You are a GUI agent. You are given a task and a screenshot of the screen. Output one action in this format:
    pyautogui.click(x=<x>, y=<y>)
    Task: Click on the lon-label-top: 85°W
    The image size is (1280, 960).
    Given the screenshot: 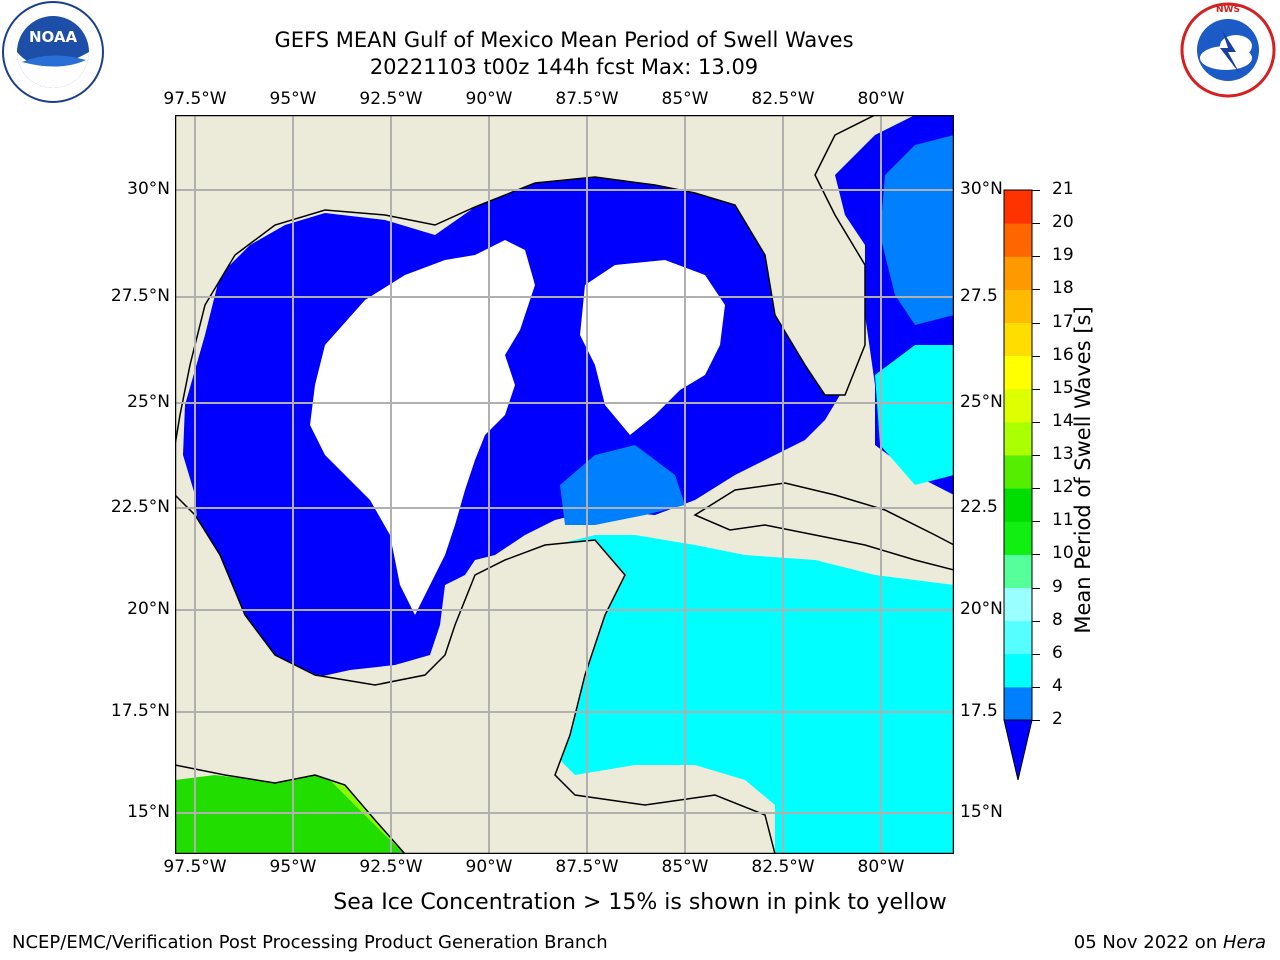 What is the action you would take?
    pyautogui.click(x=685, y=99)
    